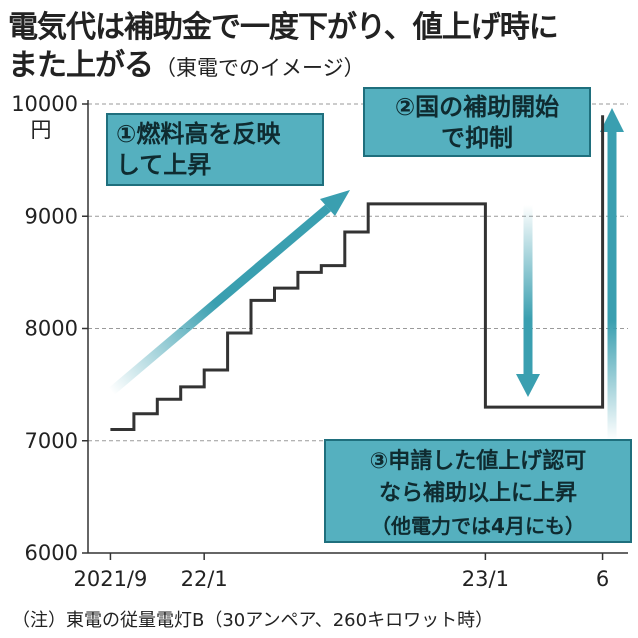 The width and height of the screenshot is (638, 638). What do you see at coordinates (528, 385) in the screenshot?
I see `subsidy-drop-arrow-head` at bounding box center [528, 385].